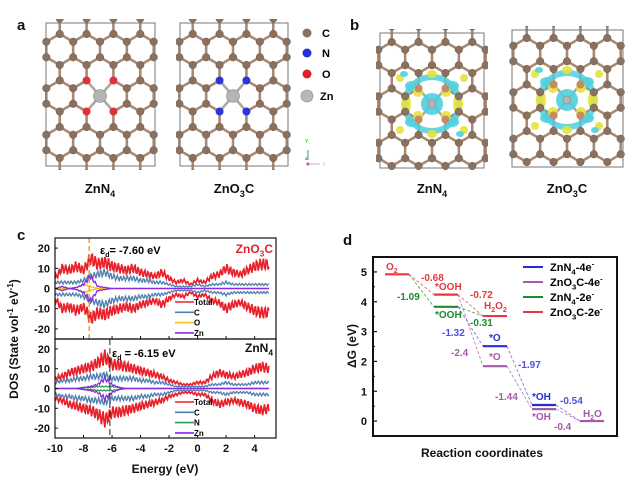 The image size is (639, 489). Describe the element at coordinates (13, 339) in the screenshot. I see `dos-y-axis-title: DOS (State vol-1 eV-1)` at that location.